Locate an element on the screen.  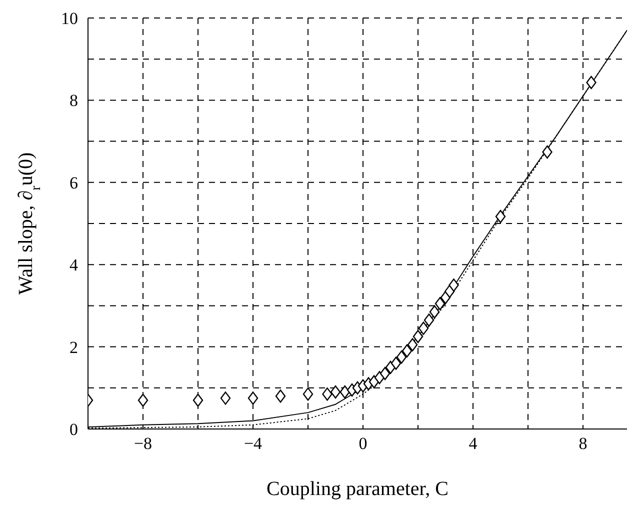
y-tick-label: 4 is located at coordinates (74, 265).